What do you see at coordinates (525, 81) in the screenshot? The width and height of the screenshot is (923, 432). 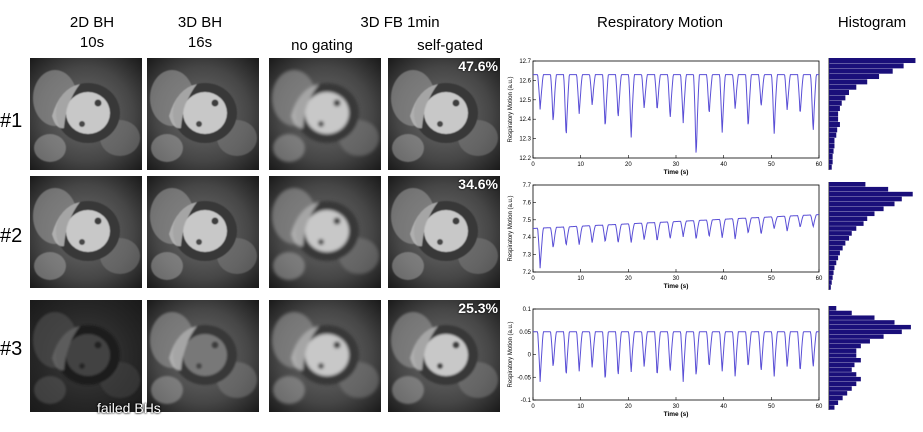 I see `y-tick-label: 12.6` at bounding box center [525, 81].